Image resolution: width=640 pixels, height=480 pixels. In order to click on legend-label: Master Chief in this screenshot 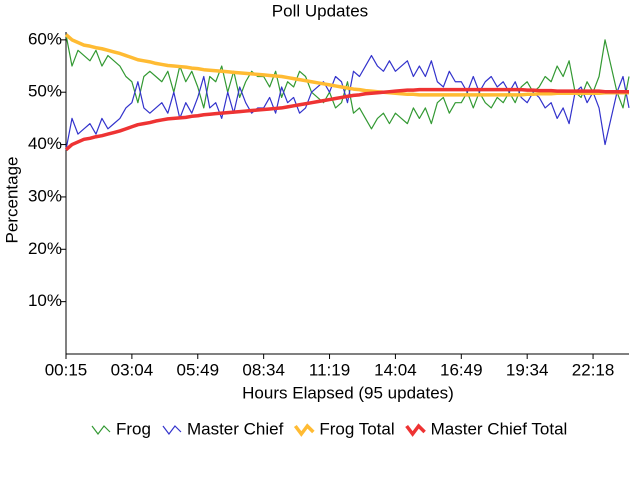, I will do `click(235, 428)`.